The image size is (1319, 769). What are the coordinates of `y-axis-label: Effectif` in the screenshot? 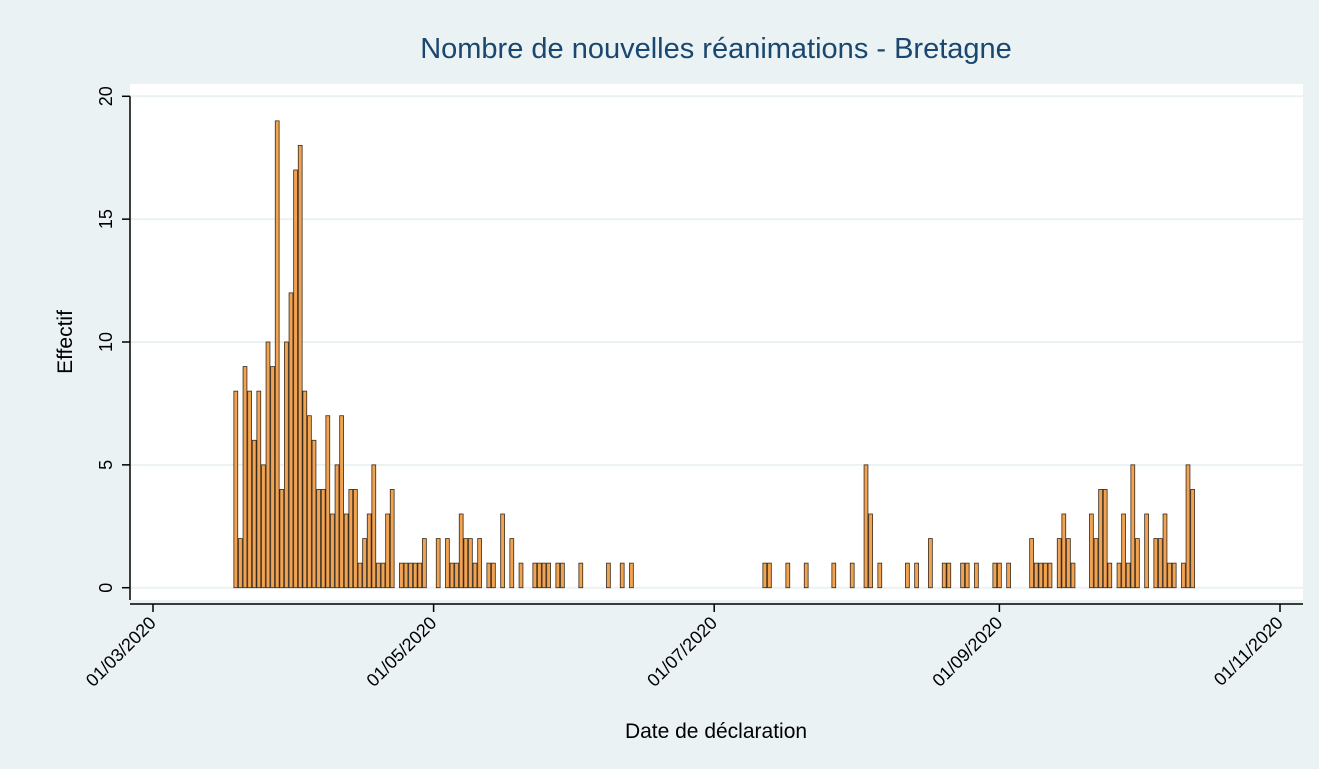 It's located at (65, 342).